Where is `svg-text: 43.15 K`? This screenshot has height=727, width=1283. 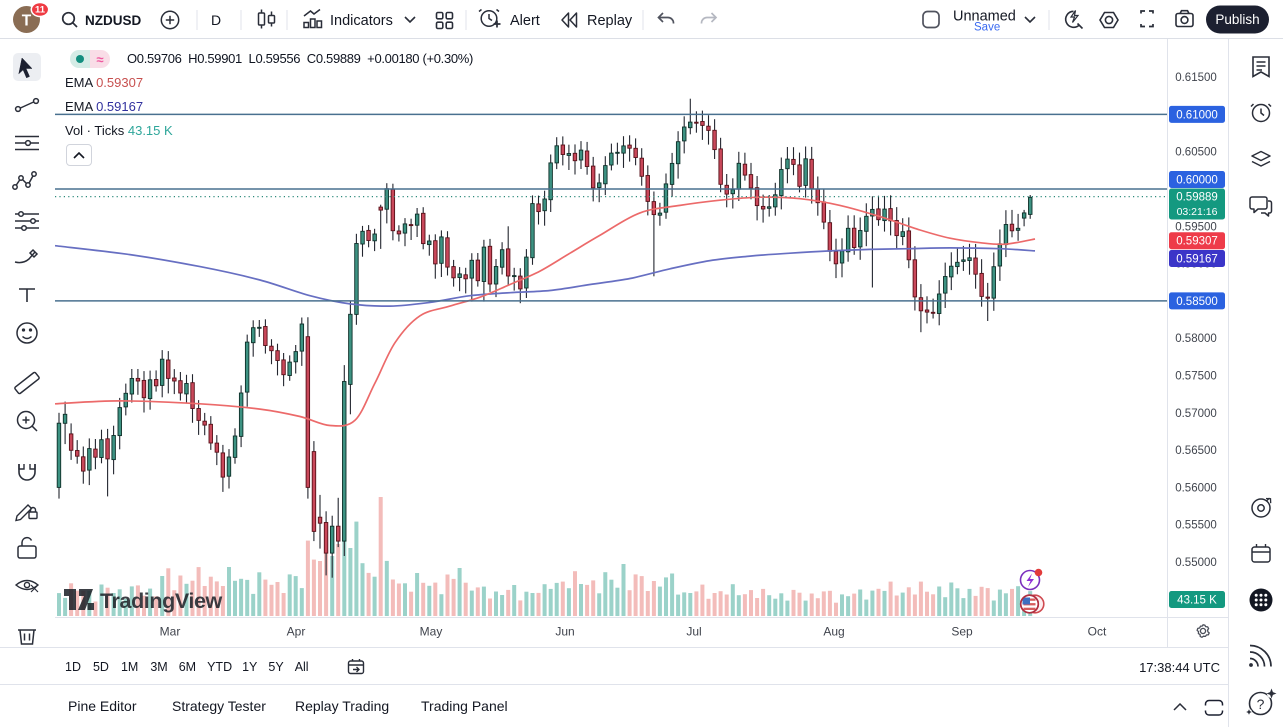
svg-text: 43.15 K is located at coordinates (1197, 601).